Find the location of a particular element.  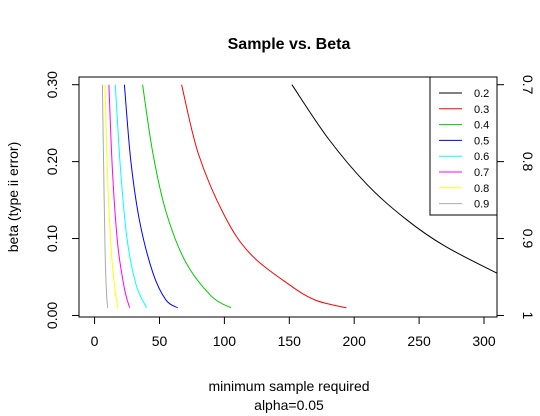

secondary-y-tick-label: 0.9 is located at coordinates (528, 239).